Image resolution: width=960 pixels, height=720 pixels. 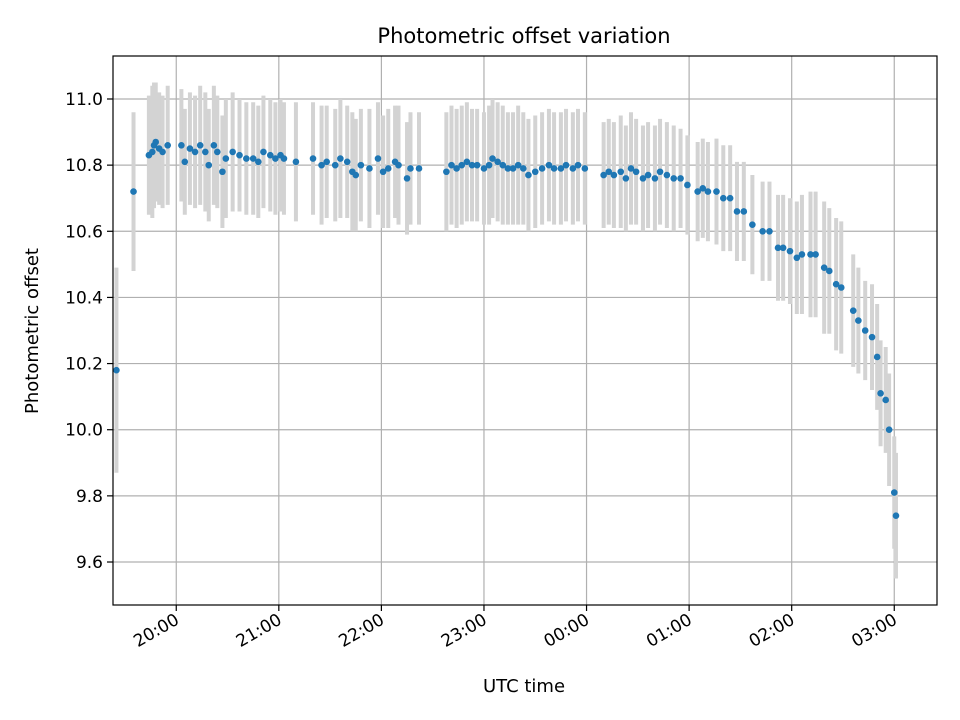 What do you see at coordinates (89, 331) in the screenshot?
I see `y-axis-ticks: 9.6 9.8 10.0 10.2 10.4 10.6 10.8 11.0` at bounding box center [89, 331].